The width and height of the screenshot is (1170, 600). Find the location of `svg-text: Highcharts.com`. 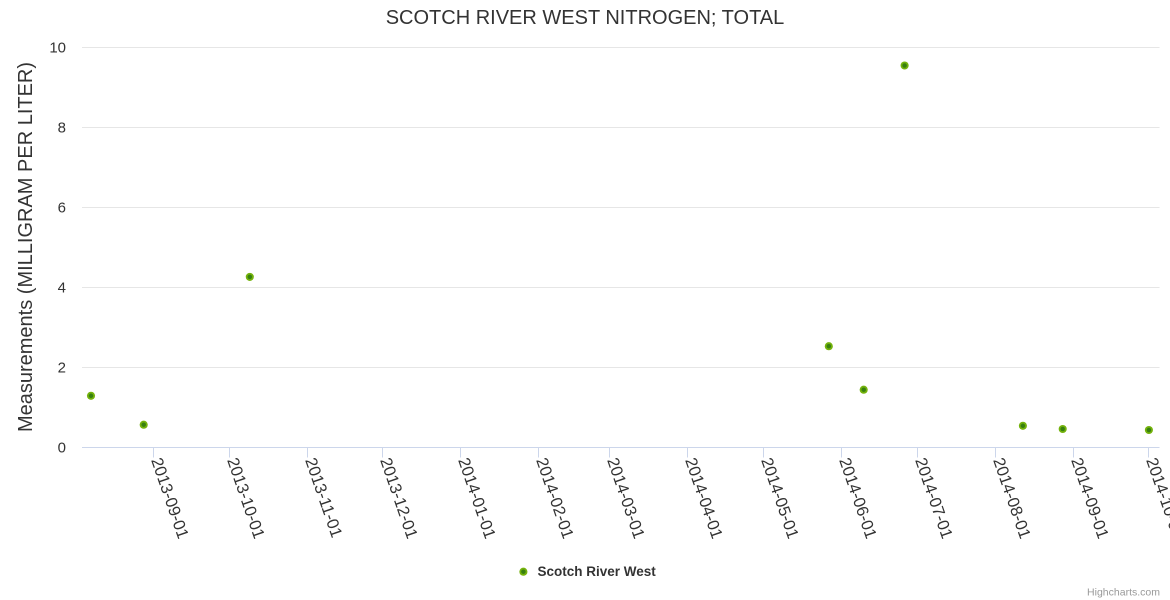

svg-text: Highcharts.com is located at coordinates (1123, 593).